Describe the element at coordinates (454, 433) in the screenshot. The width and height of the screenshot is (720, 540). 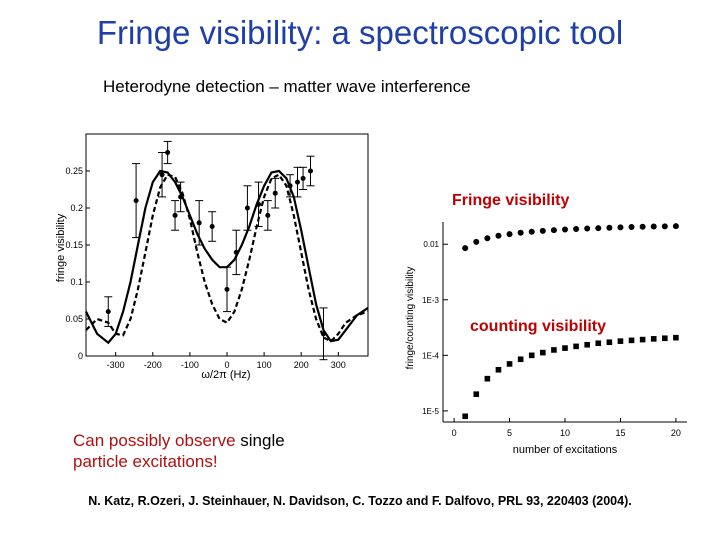
I see `chart2-x-tick-label: 0` at that location.